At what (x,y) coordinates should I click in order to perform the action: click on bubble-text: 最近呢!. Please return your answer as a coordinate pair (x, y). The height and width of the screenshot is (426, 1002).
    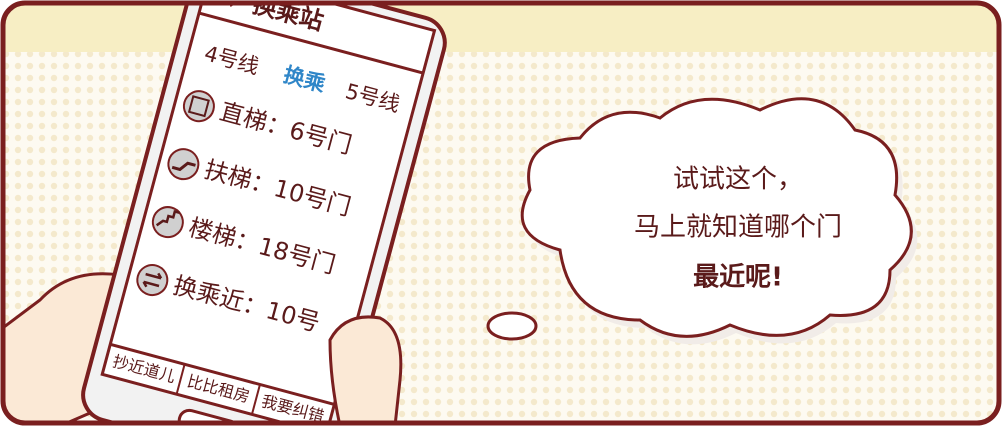
    Looking at the image, I should click on (738, 278).